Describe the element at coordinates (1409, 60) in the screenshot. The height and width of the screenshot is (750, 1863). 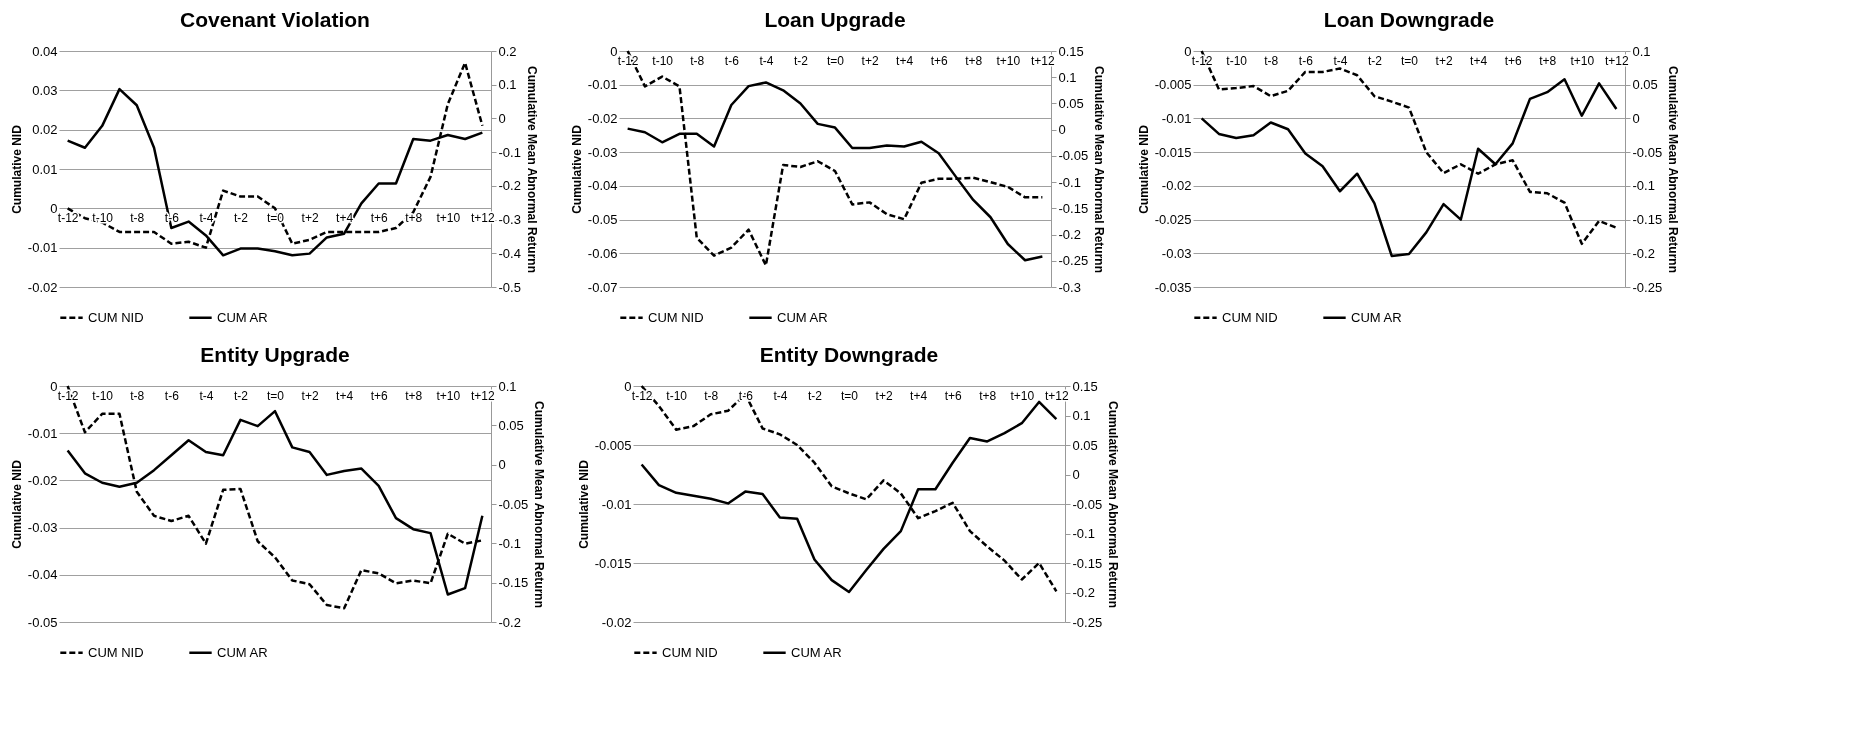
I see `x-tick-label: t=0` at that location.